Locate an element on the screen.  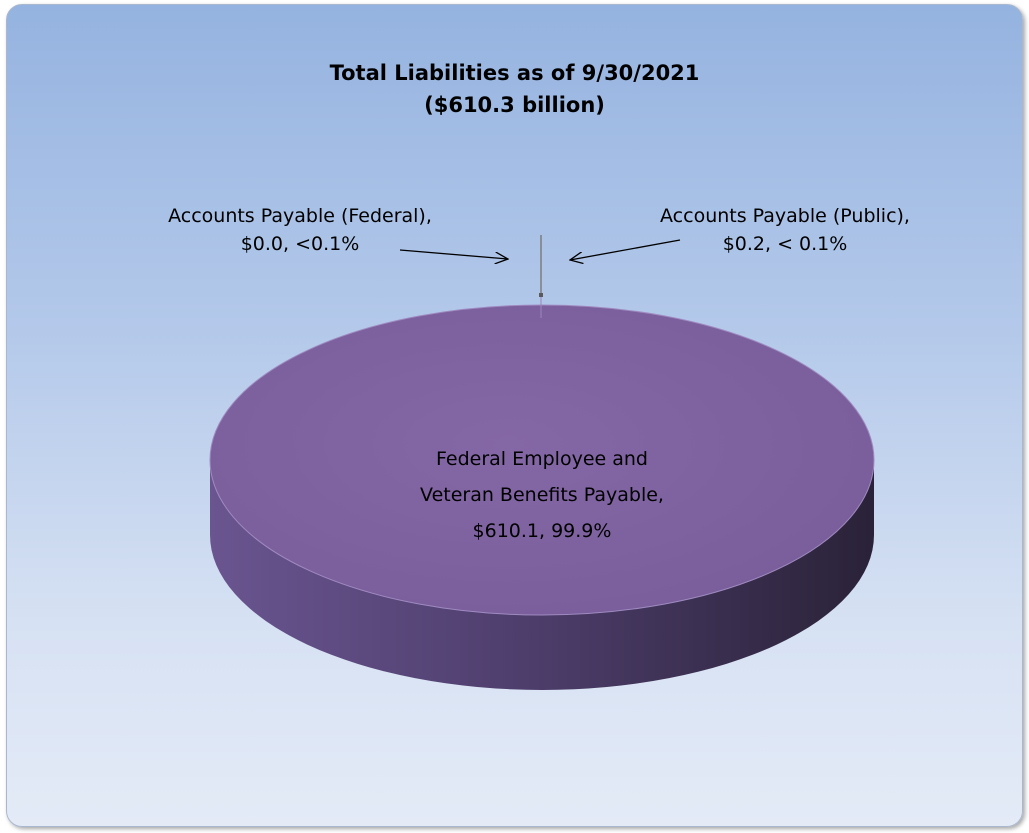
label-public-line2: $0.2, < 0.1% is located at coordinates (785, 244).